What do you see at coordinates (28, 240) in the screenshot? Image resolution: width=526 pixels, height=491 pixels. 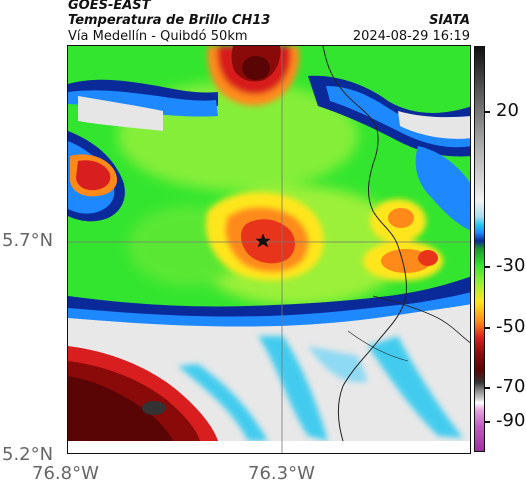 I see `lat-label-5-7: 5.7°N` at bounding box center [28, 240].